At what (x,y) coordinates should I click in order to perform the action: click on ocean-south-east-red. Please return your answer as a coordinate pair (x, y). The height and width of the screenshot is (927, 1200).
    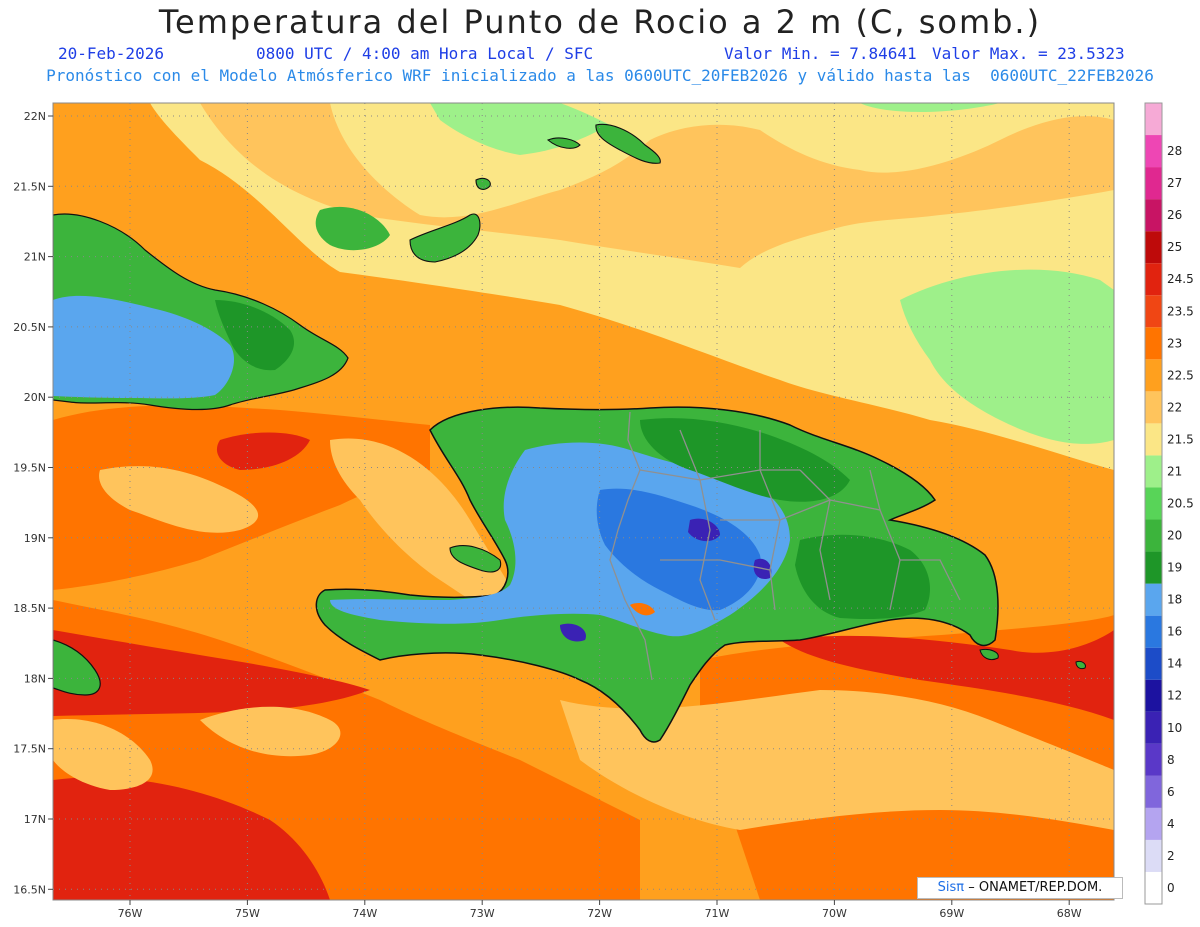
    Looking at the image, I should click on (947, 675).